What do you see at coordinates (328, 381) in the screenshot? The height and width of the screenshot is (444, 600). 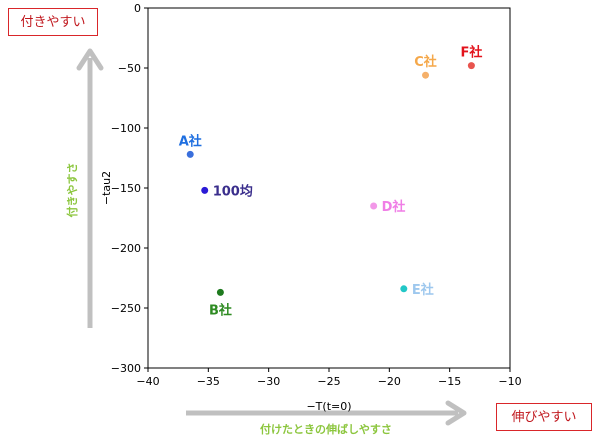 I see `x-tick-label: −25` at bounding box center [328, 381].